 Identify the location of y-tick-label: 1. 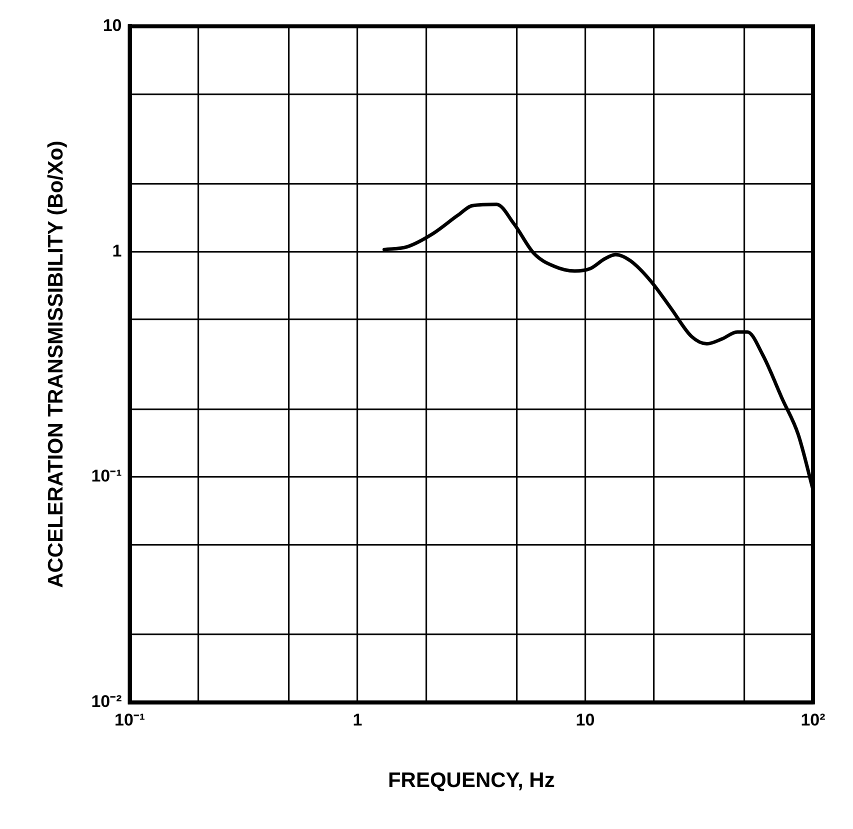
(117, 250).